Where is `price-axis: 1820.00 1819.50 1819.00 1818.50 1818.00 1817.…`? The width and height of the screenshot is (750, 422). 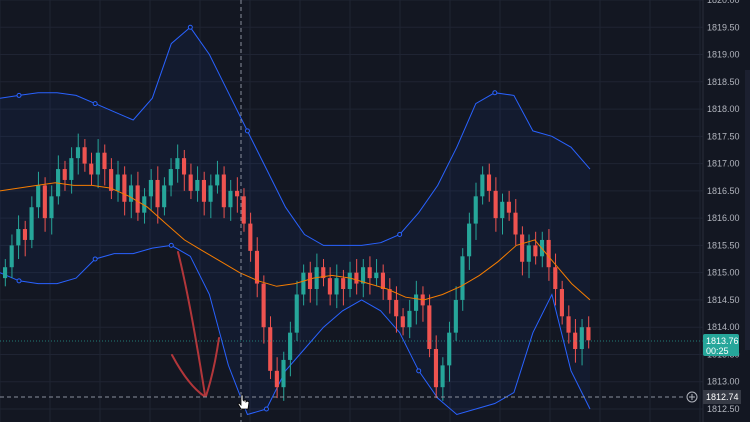
price-axis: 1820.00 1819.50 1819.00 1818.50 1818.00 1817.… is located at coordinates (721, 211).